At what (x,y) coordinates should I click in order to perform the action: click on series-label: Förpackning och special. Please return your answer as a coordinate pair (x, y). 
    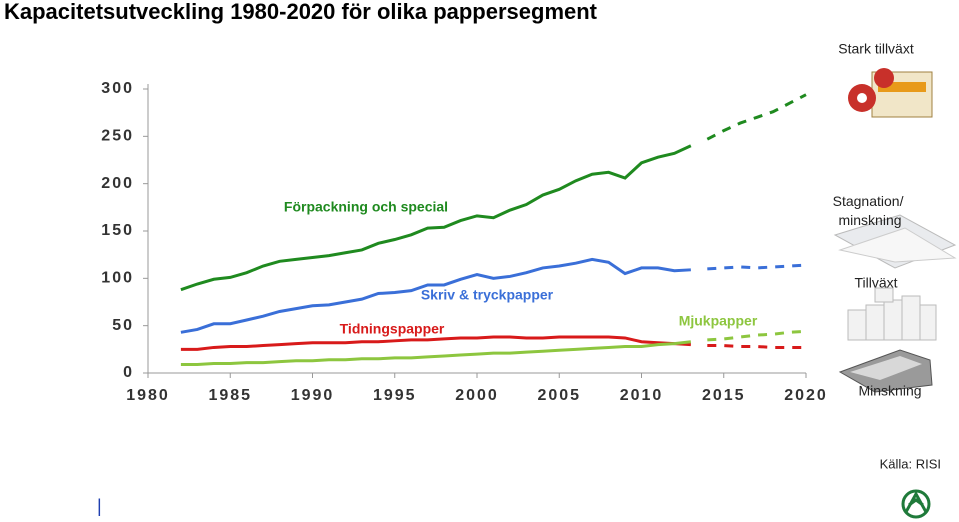
    Looking at the image, I should click on (366, 207).